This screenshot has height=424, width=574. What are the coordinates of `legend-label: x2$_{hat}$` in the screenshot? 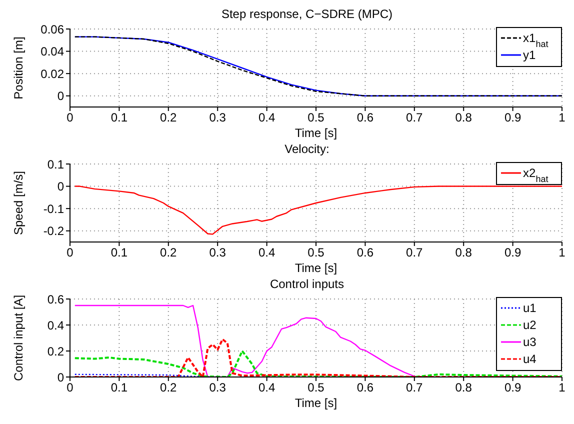 It's located at (536, 175).